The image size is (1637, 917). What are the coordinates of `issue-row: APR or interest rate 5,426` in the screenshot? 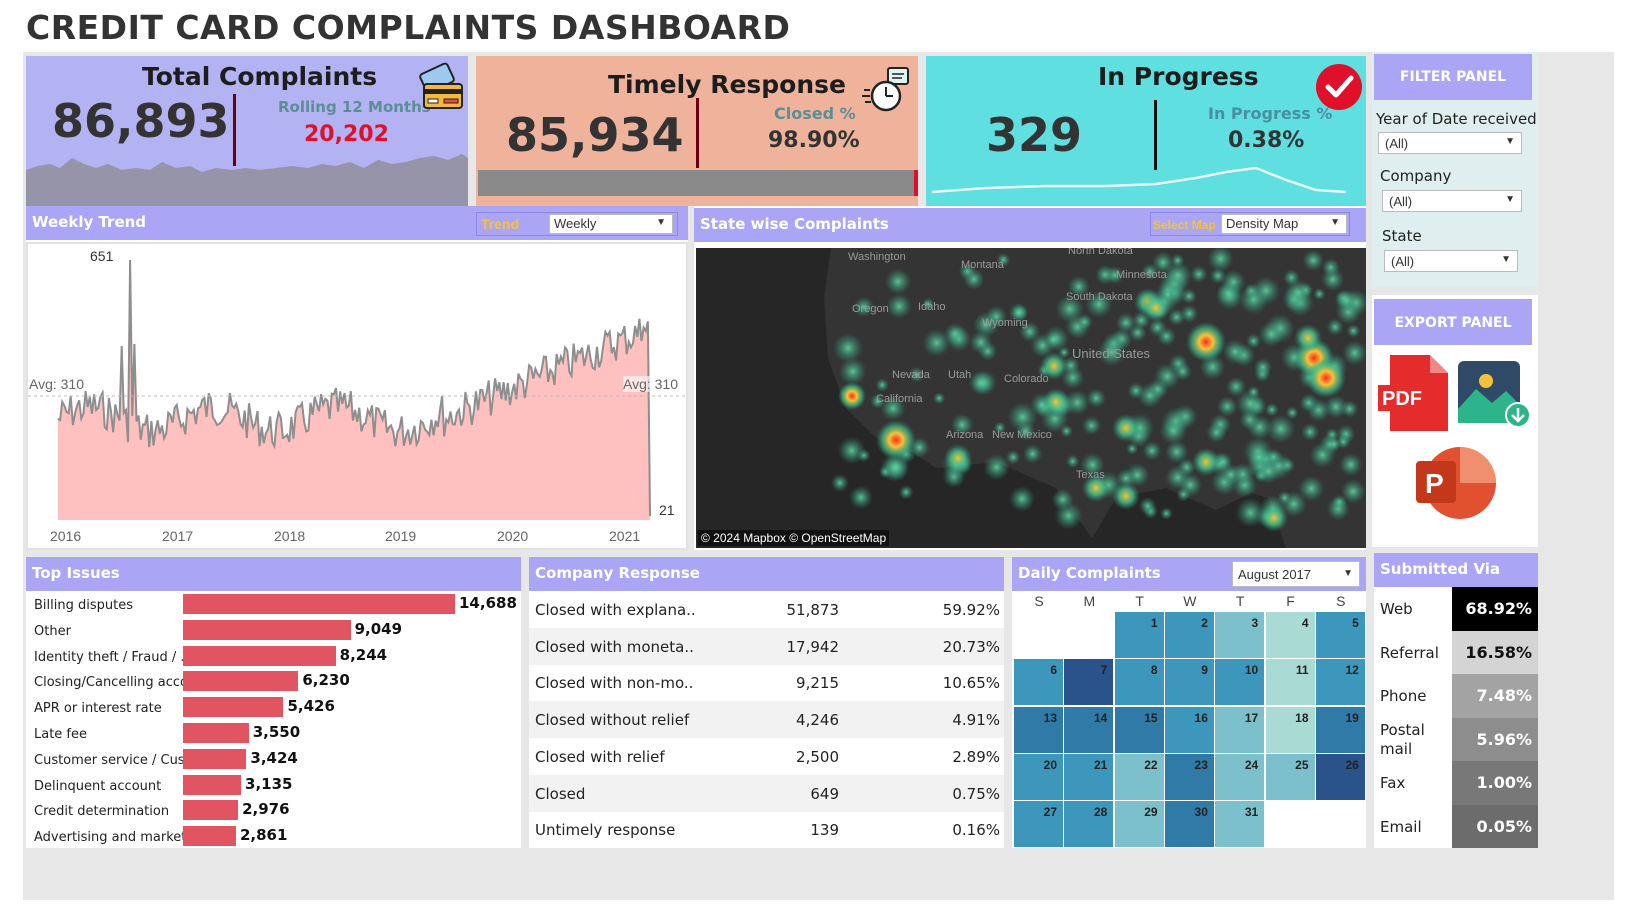 It's located at (273, 709).